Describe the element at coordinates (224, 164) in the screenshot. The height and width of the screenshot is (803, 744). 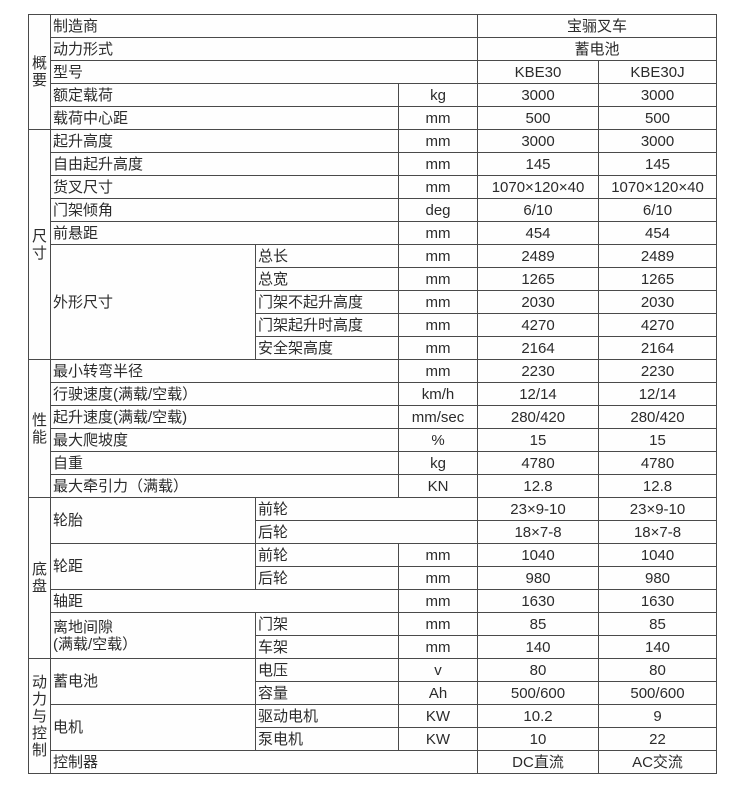
I see `spec-name-cell: 自由起升高度` at that location.